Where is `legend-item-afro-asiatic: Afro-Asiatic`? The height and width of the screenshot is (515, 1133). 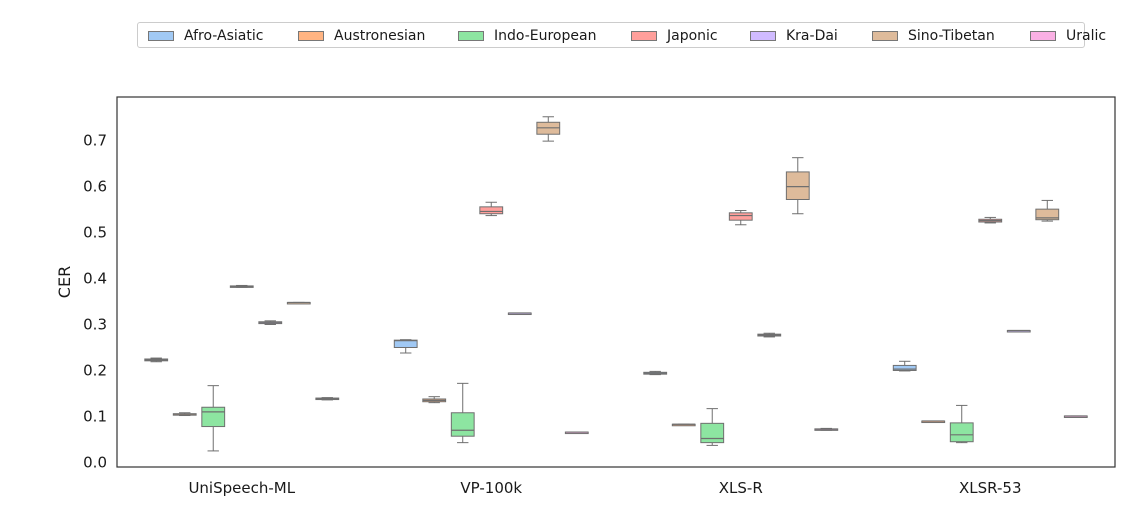
legend-item-afro-asiatic: Afro-Asiatic is located at coordinates (205, 36).